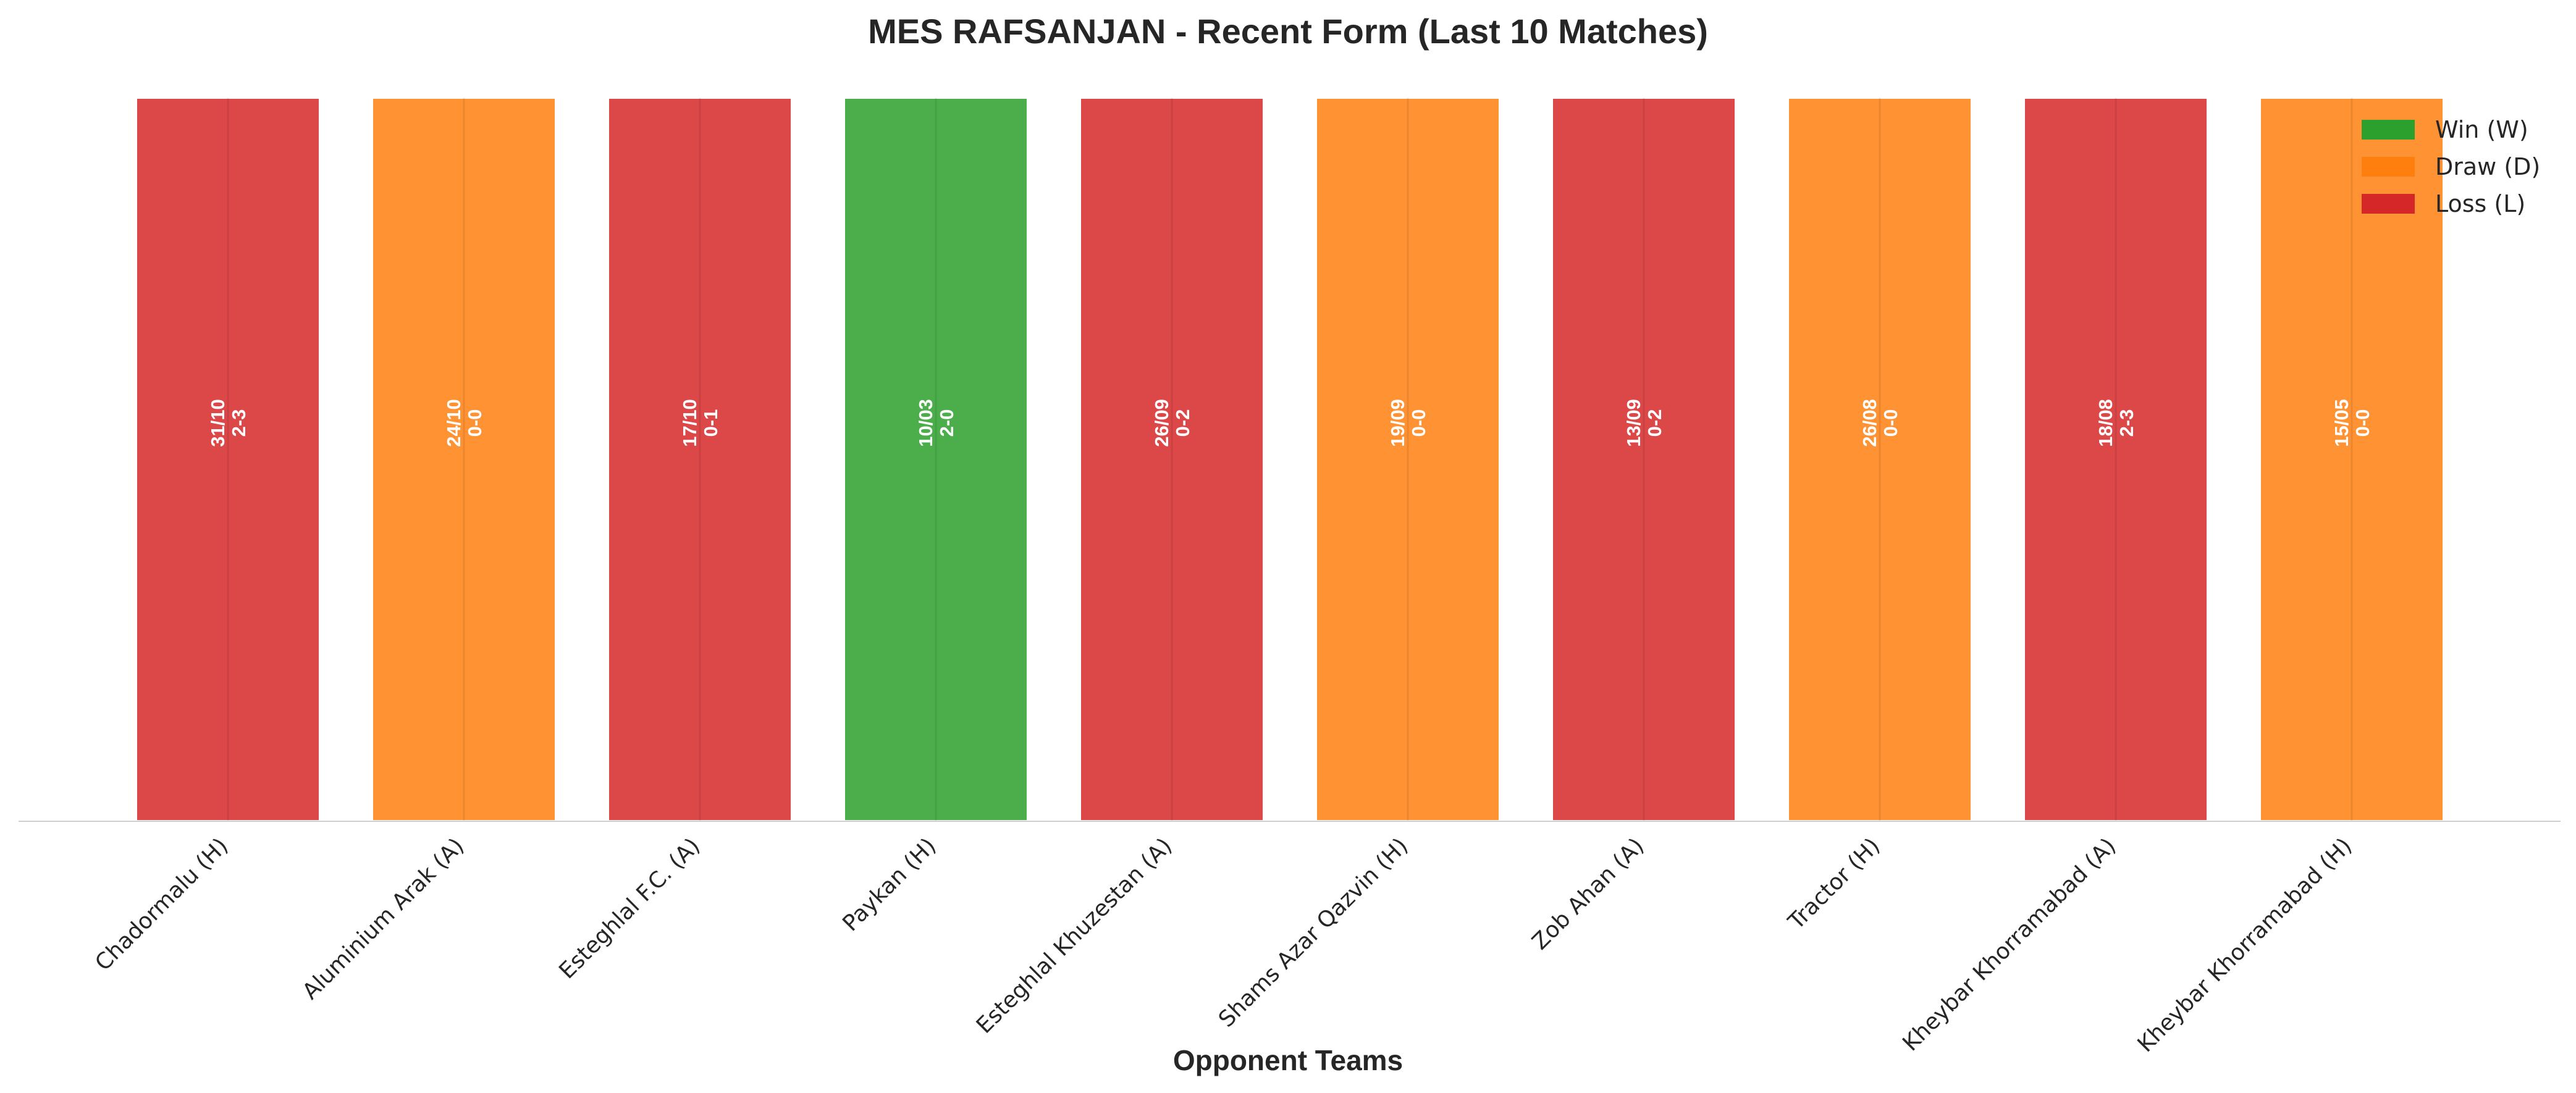  I want to click on x-axis-label: Opponent Teams, so click(1288, 1060).